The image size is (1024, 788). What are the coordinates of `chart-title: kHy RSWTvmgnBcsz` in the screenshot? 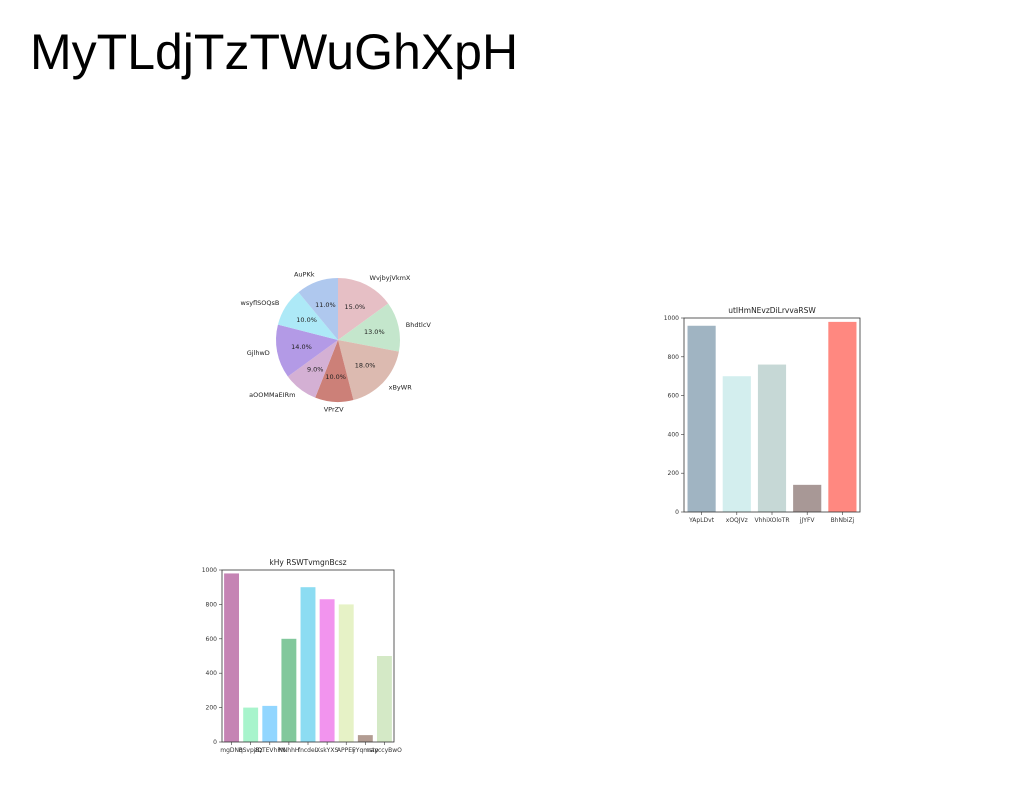 It's located at (307, 562).